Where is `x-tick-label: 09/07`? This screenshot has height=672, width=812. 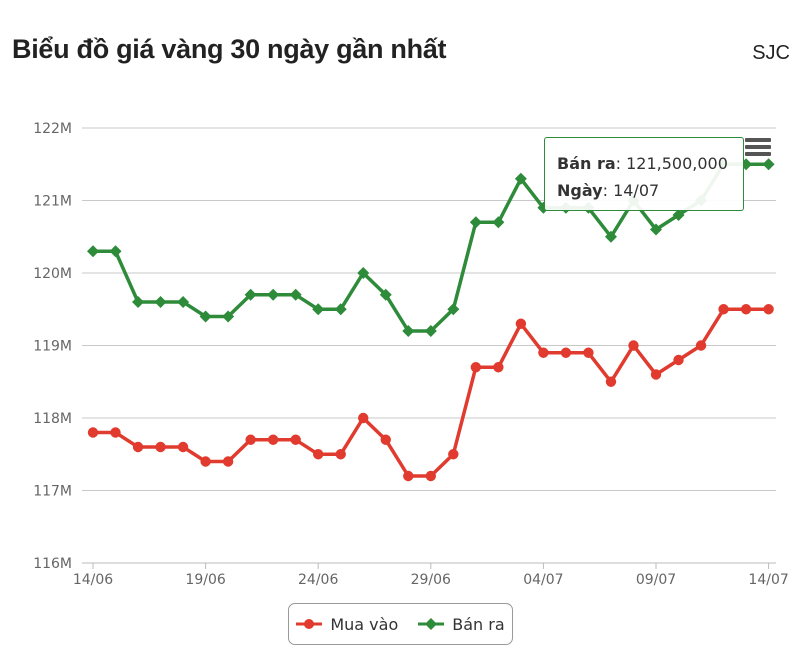
x-tick-label: 09/07 is located at coordinates (656, 580).